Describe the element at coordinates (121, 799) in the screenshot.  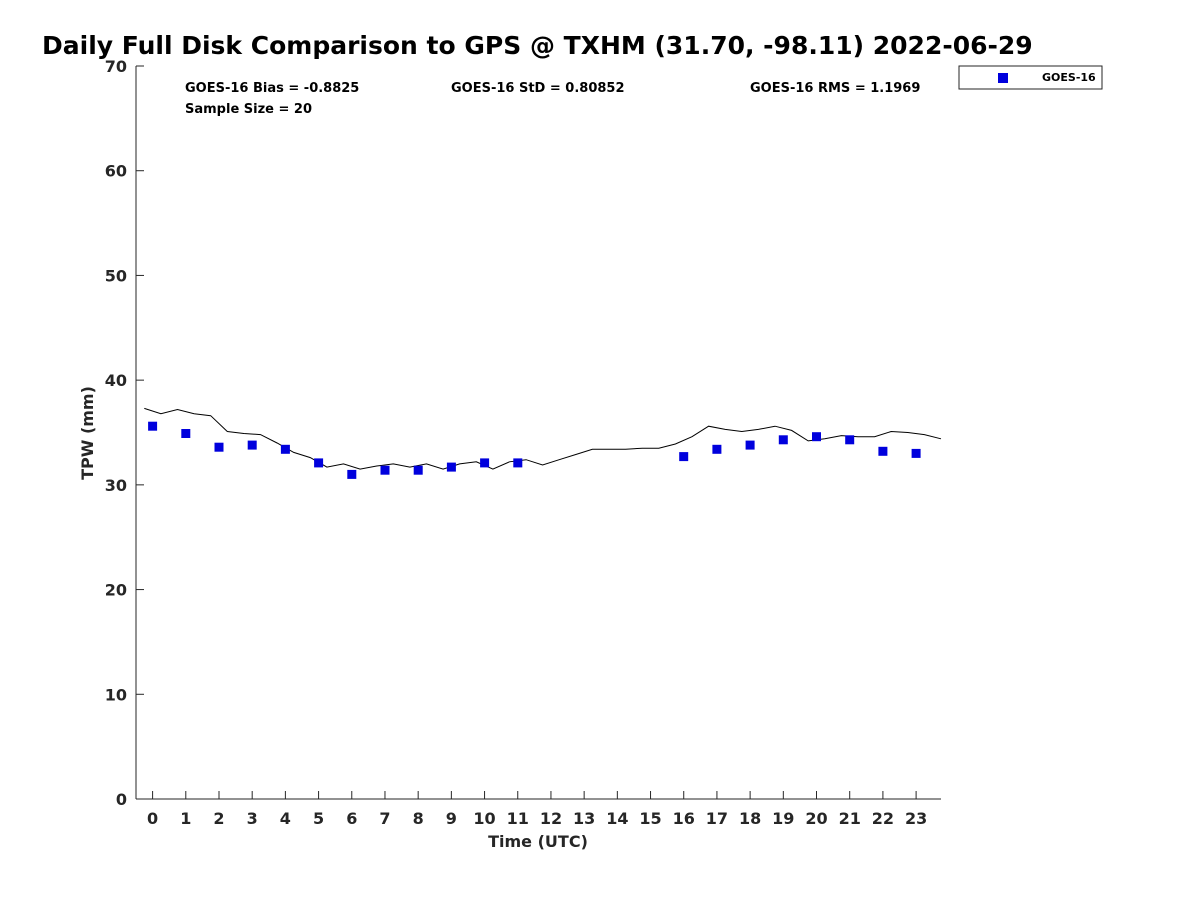
I see `y-tick-label: 0` at that location.